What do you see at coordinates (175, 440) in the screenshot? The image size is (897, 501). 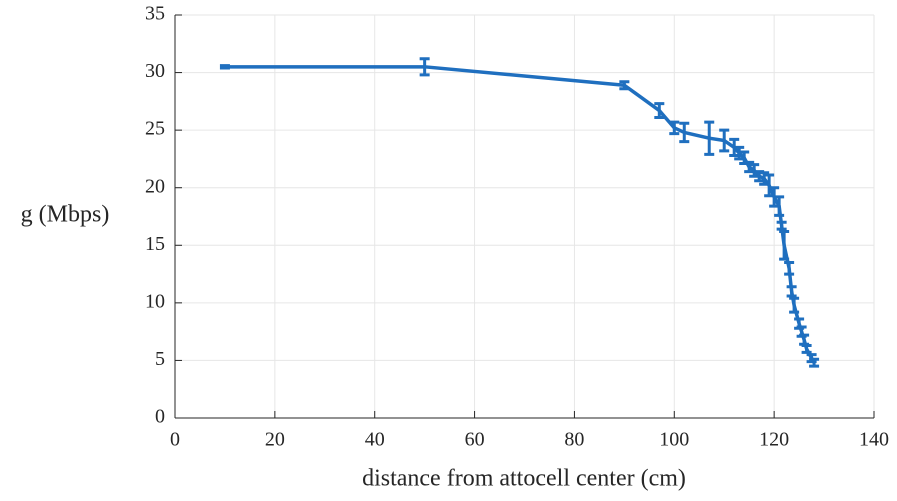 I see `x-tick-label: 0` at bounding box center [175, 440].